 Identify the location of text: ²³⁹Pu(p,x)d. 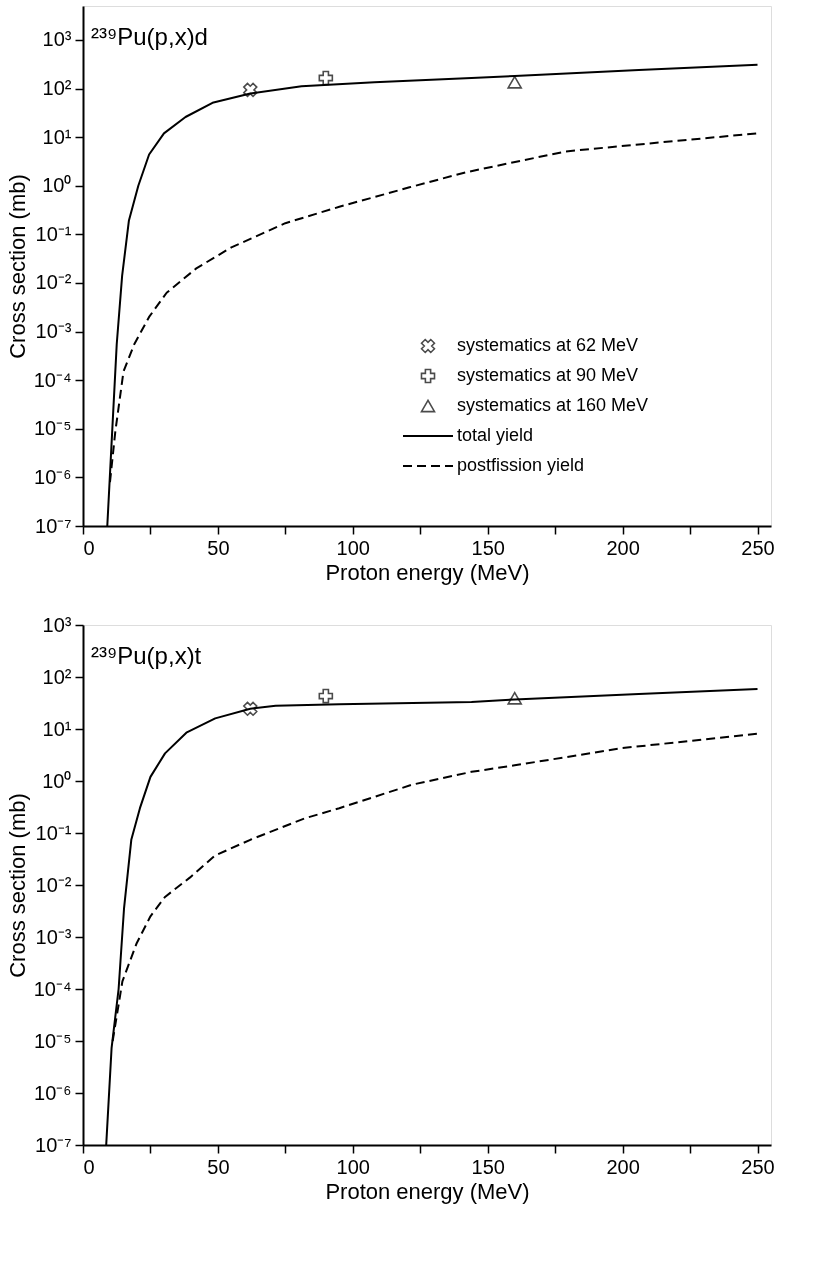
(149, 36).